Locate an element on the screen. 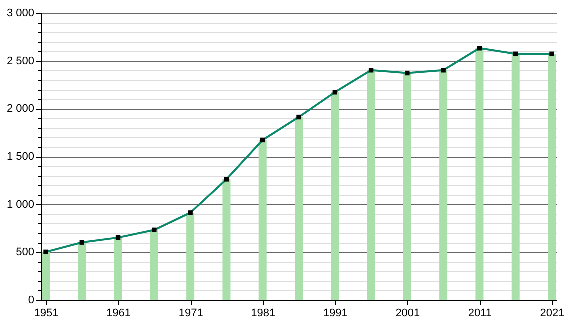 Image resolution: width=568 pixels, height=320 pixels. x-tick-label: 1951 is located at coordinates (46, 314).